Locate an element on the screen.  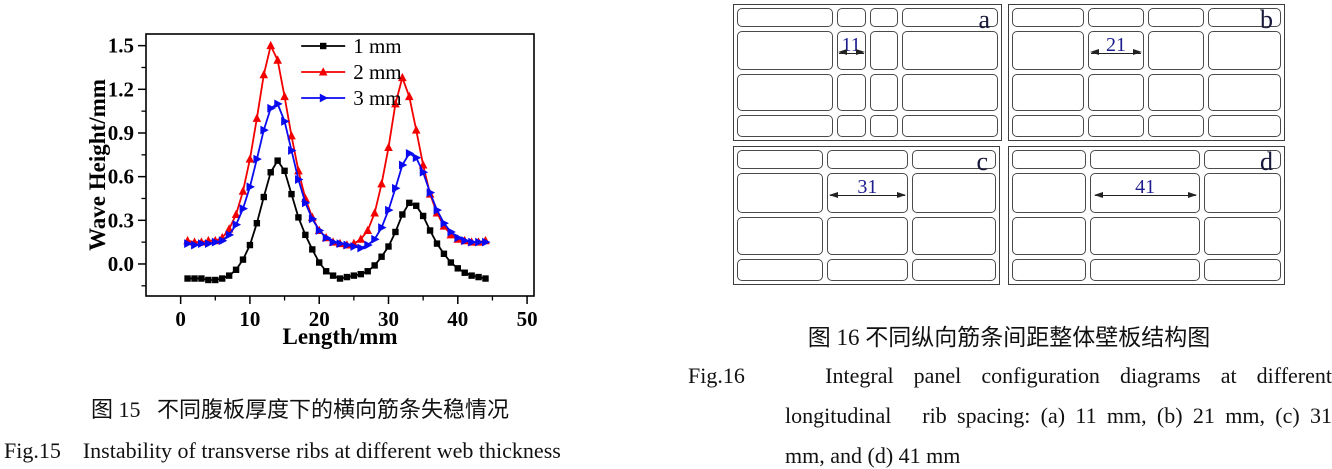
fig16-caption-zh: 图 16 不同纵向筋条间距整体壁板结构图 is located at coordinates (1009, 337).